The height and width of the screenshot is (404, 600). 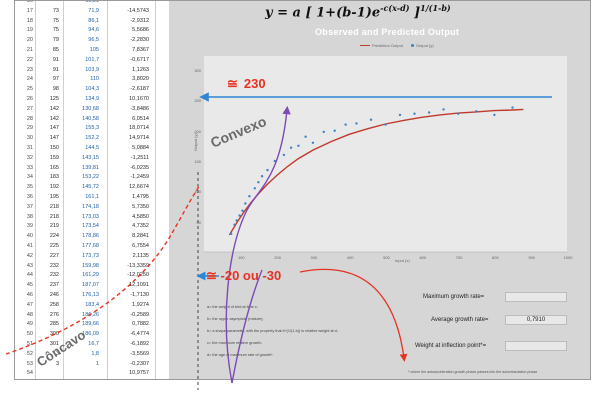 I want to click on table-cell: 219, so click(x=54, y=226).